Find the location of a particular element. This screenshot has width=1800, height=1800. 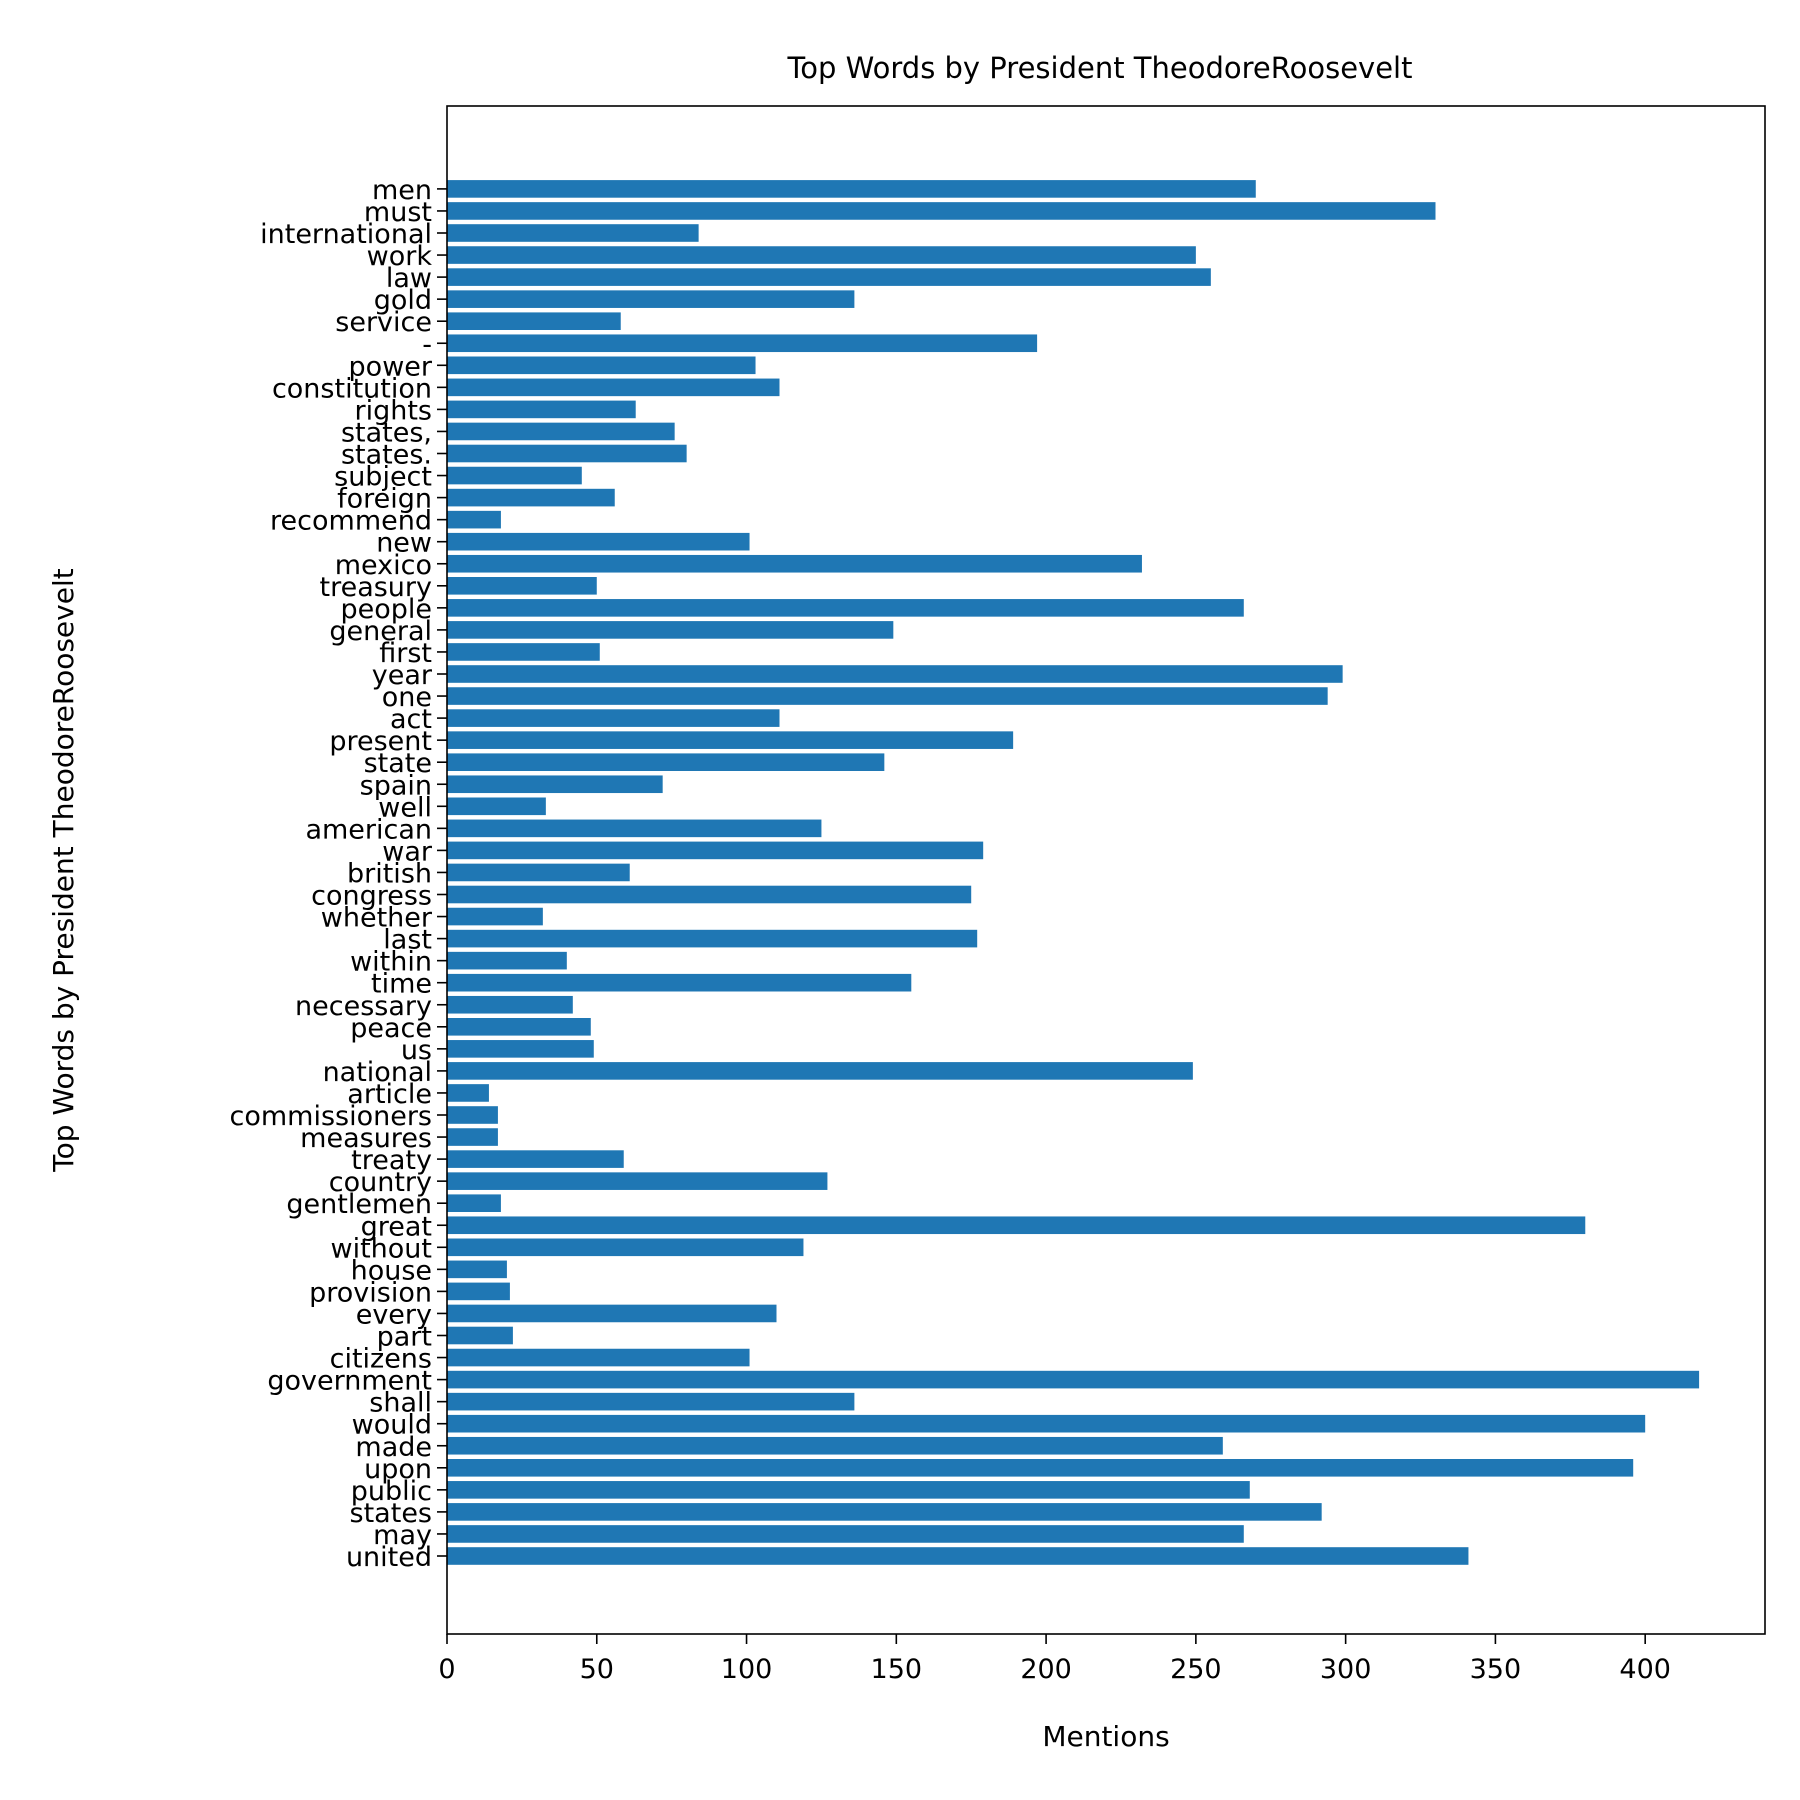

y-tick-label: service is located at coordinates (383, 322).